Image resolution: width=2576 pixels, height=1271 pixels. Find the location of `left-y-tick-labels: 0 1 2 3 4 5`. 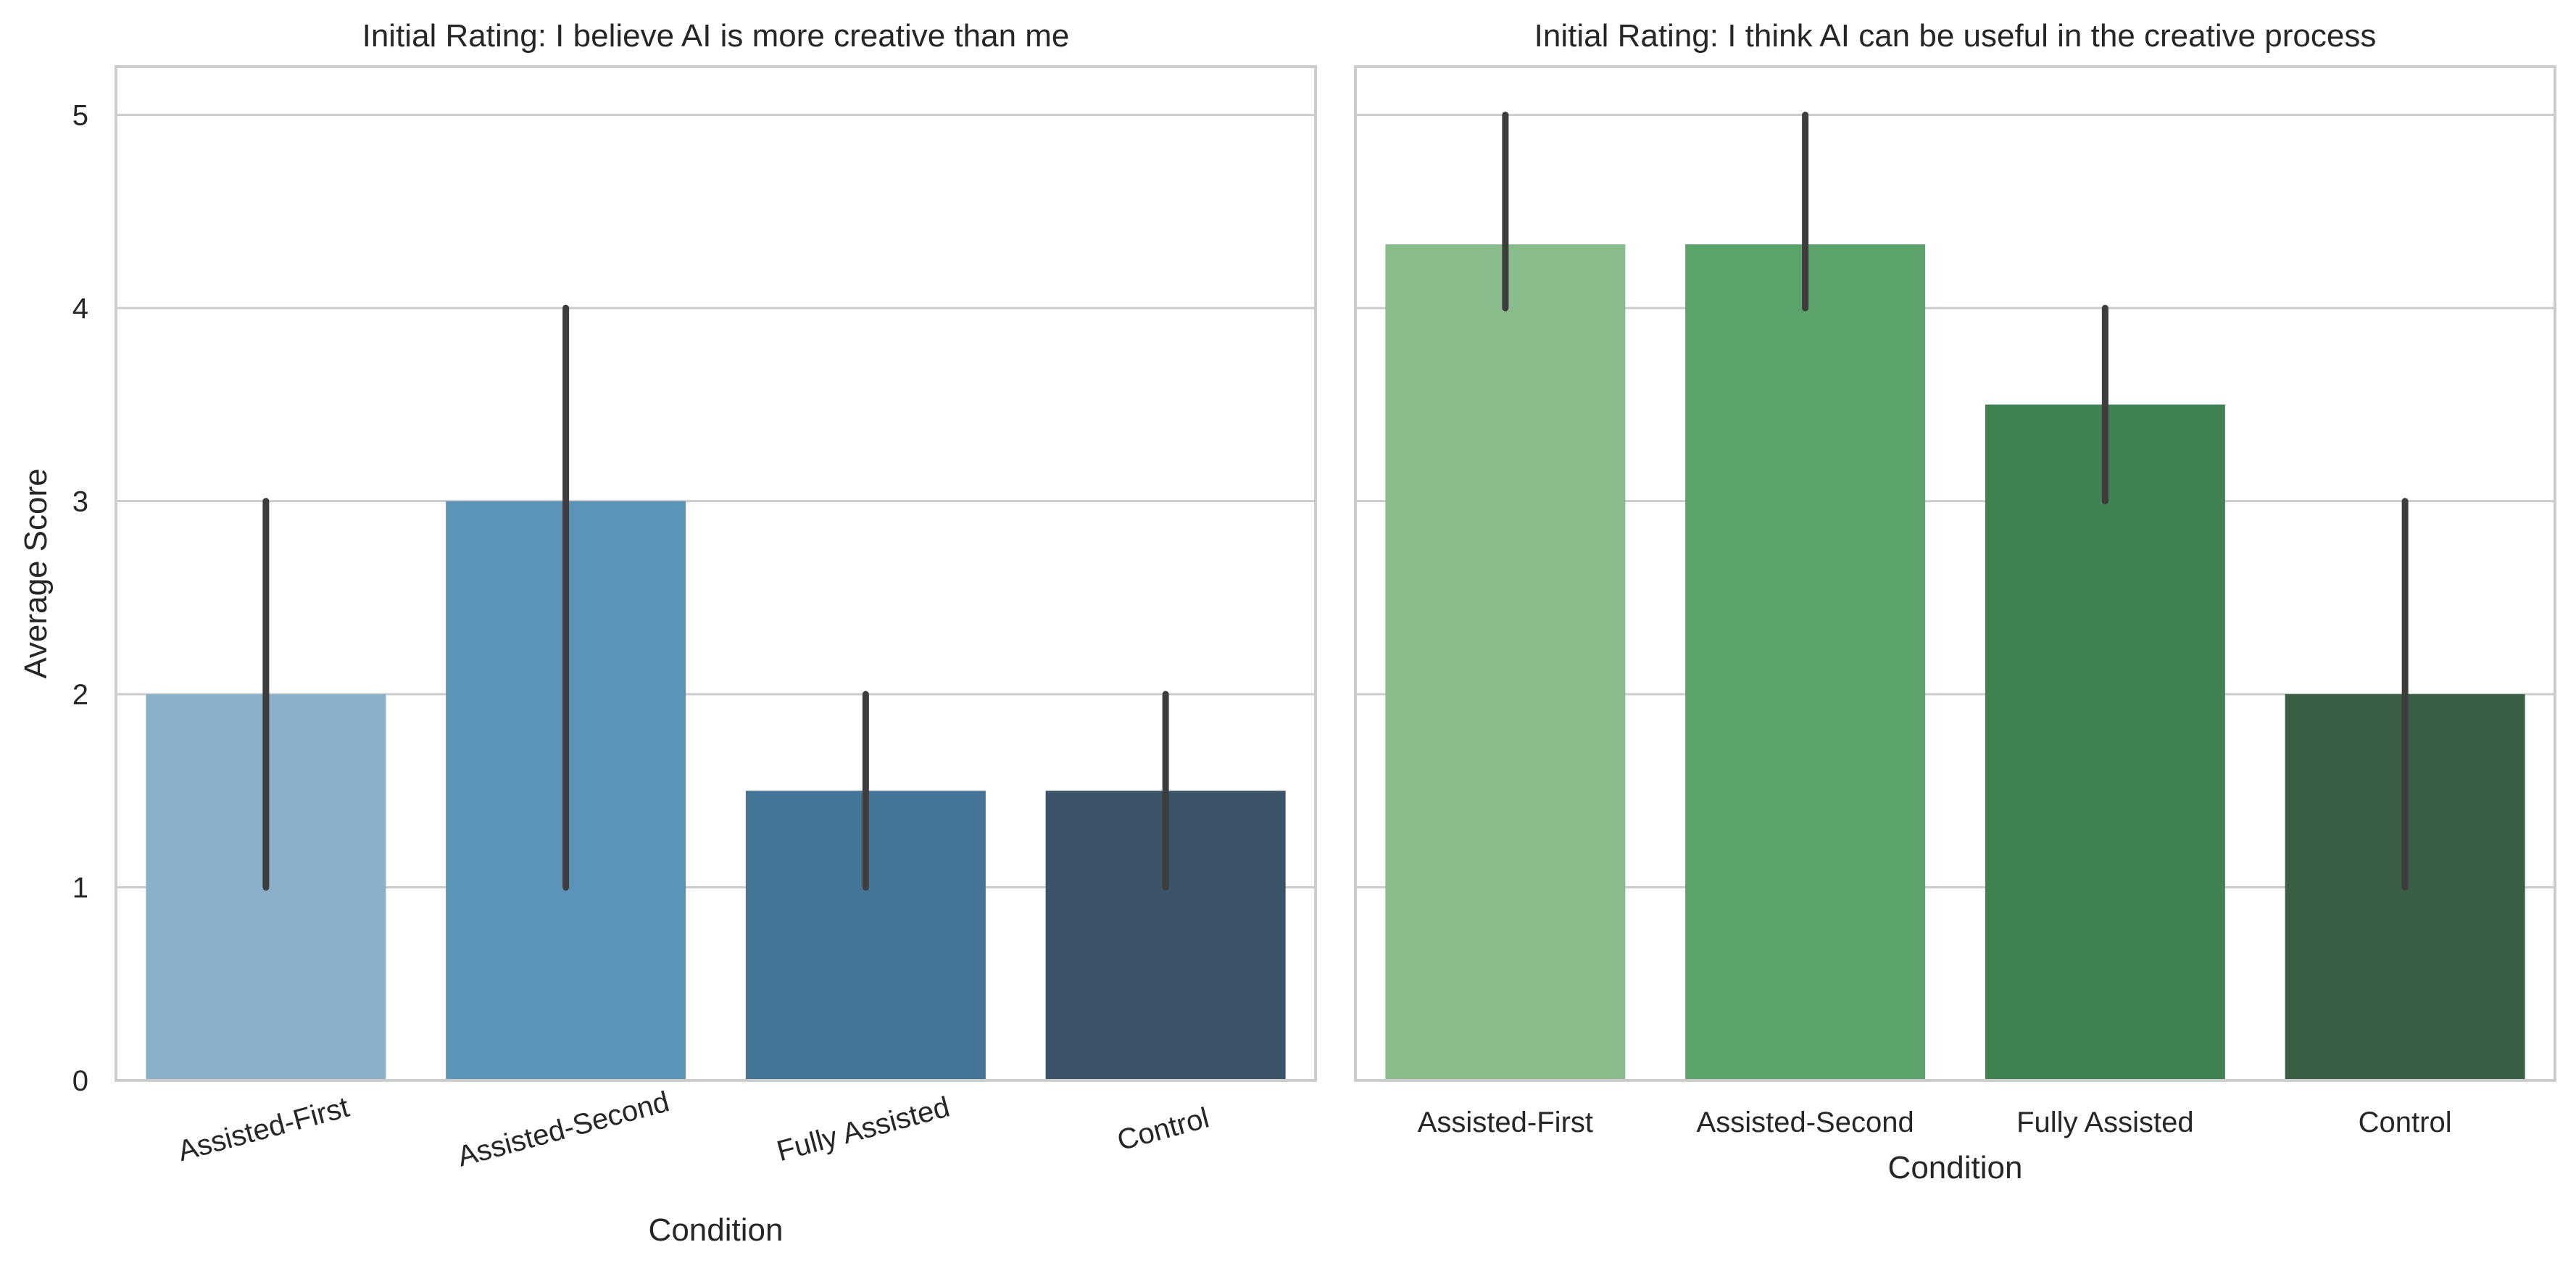

left-y-tick-labels: 0 1 2 3 4 5 is located at coordinates (80, 598).